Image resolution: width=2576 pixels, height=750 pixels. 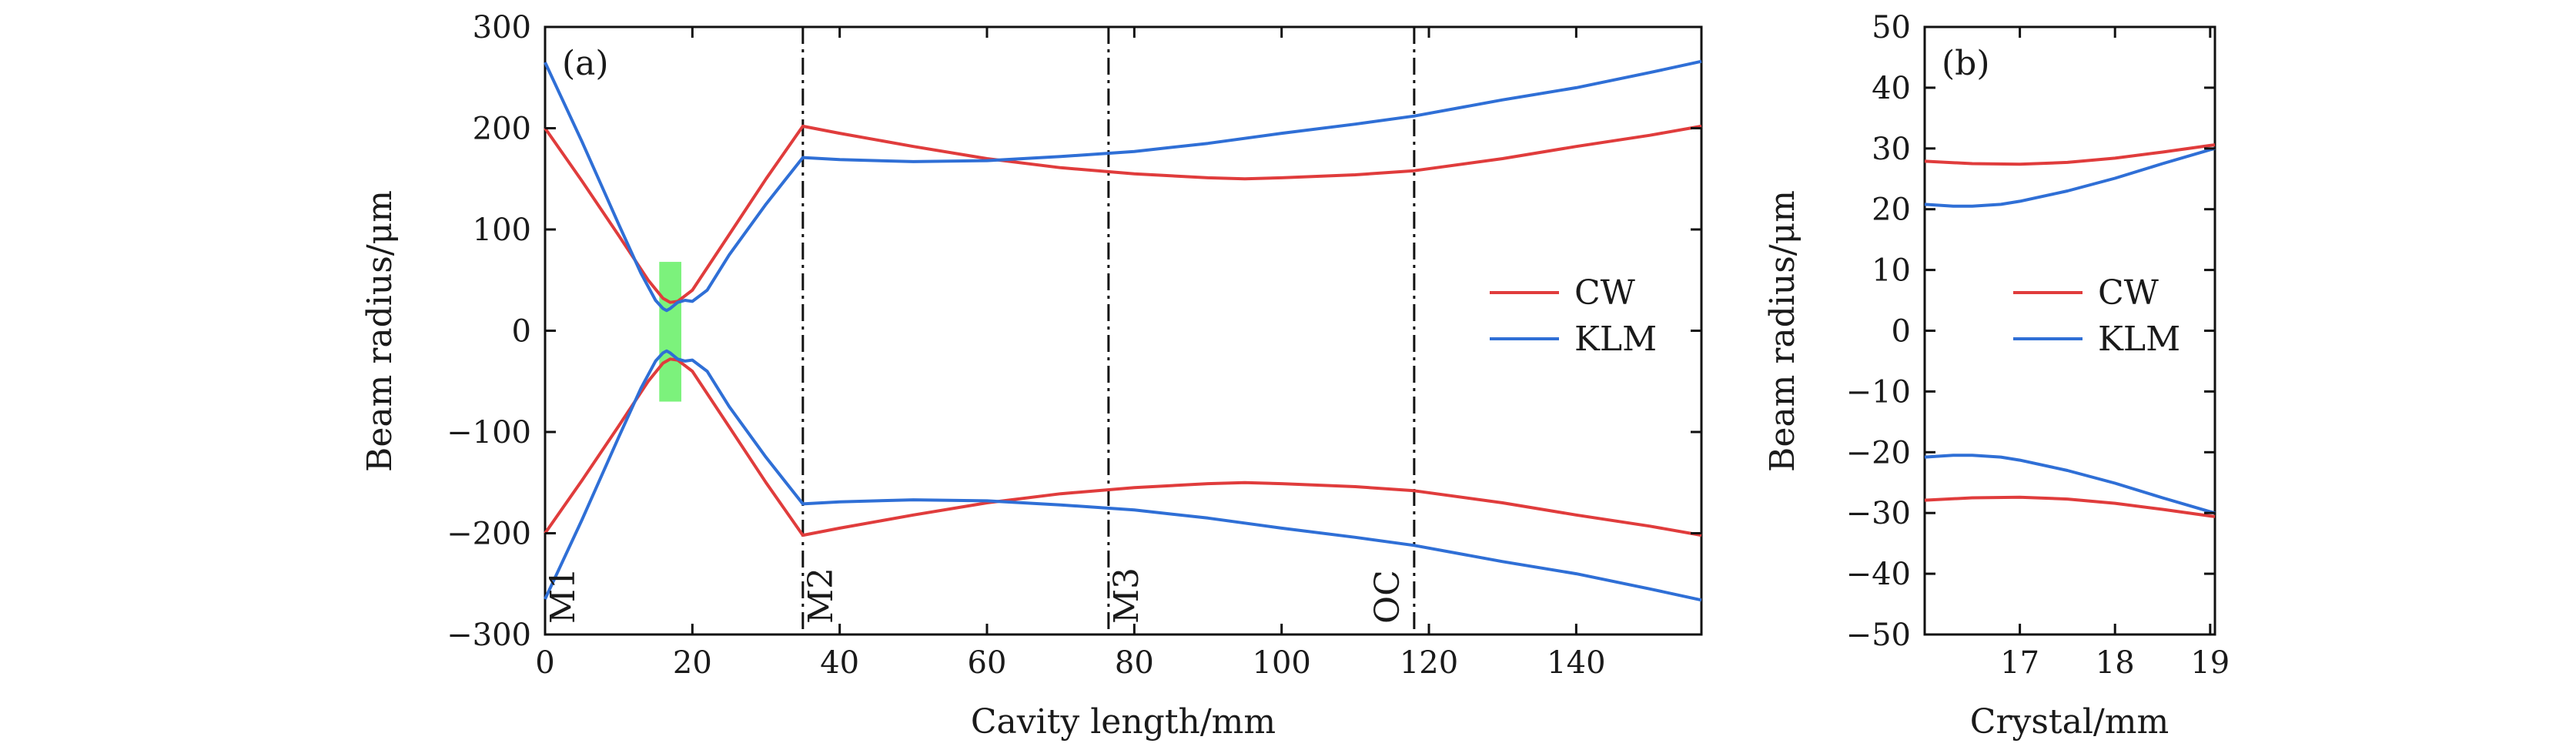 What do you see at coordinates (1891, 149) in the screenshot?
I see `y-tick-label-b: 30` at bounding box center [1891, 149].